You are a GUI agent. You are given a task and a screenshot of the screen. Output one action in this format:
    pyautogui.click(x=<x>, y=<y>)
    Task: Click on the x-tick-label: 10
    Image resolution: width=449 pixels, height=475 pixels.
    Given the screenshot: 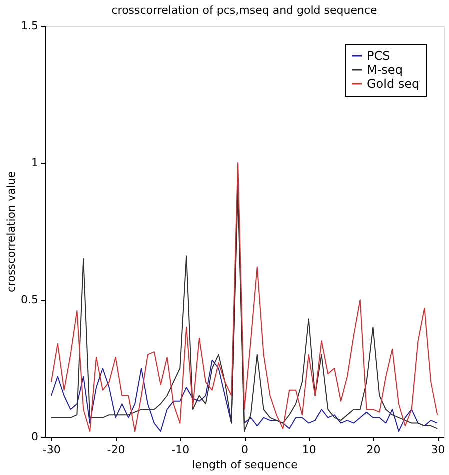 What is the action you would take?
    pyautogui.click(x=309, y=450)
    